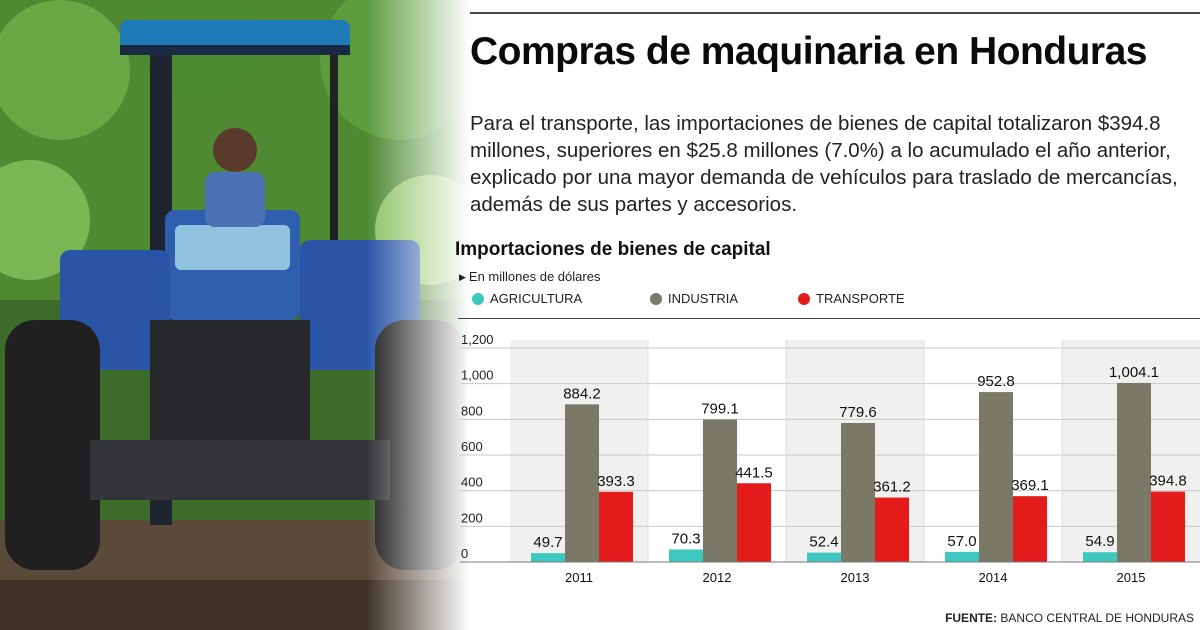  I want to click on data-label: 361.2, so click(892, 487).